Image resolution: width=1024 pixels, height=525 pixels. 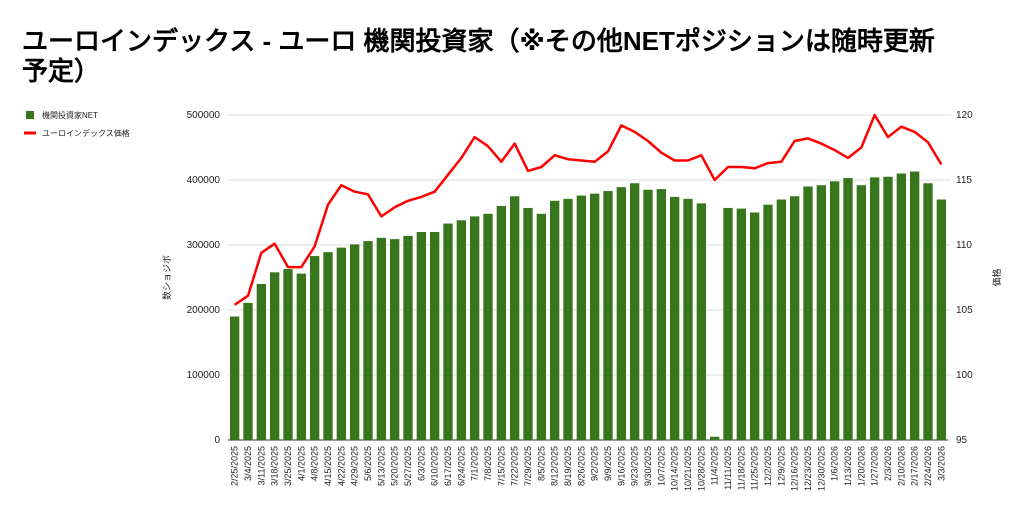 What do you see at coordinates (395, 466) in the screenshot?
I see `x-tick-label: 5/20/2025` at bounding box center [395, 466].